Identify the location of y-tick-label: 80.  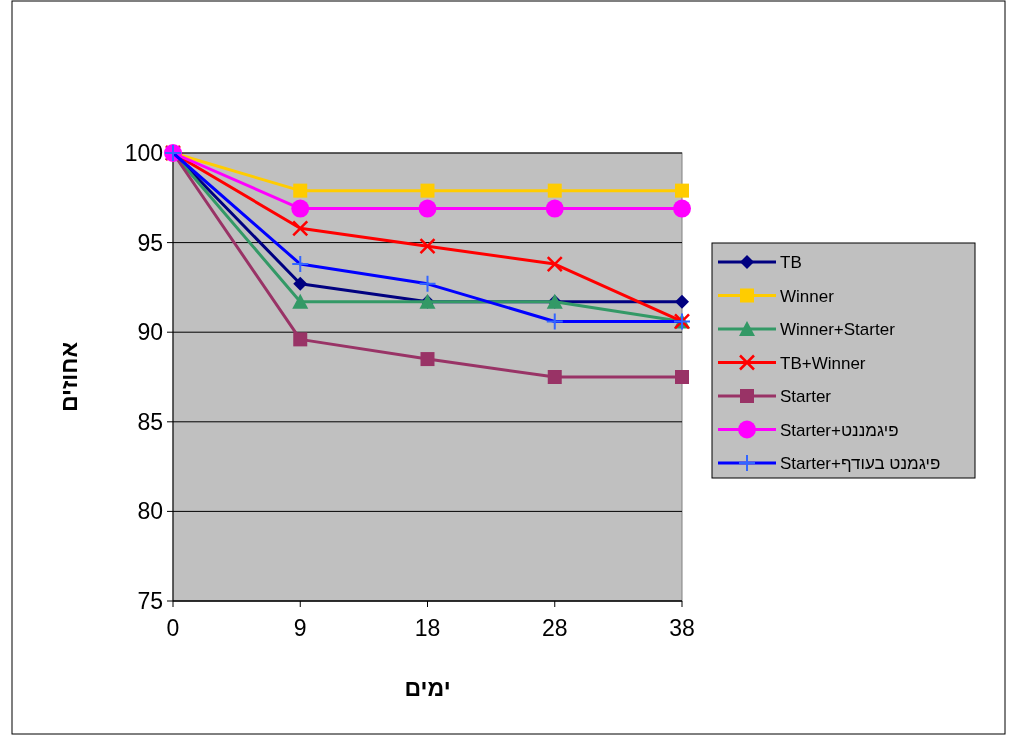
(150, 511).